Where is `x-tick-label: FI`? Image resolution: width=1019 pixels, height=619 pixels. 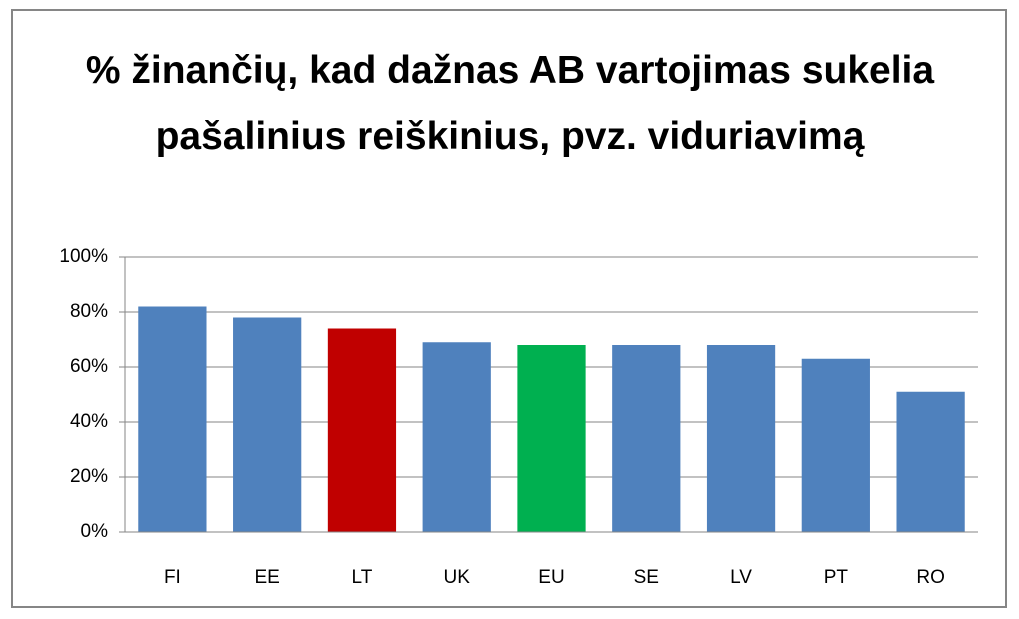 x-tick-label: FI is located at coordinates (172, 577).